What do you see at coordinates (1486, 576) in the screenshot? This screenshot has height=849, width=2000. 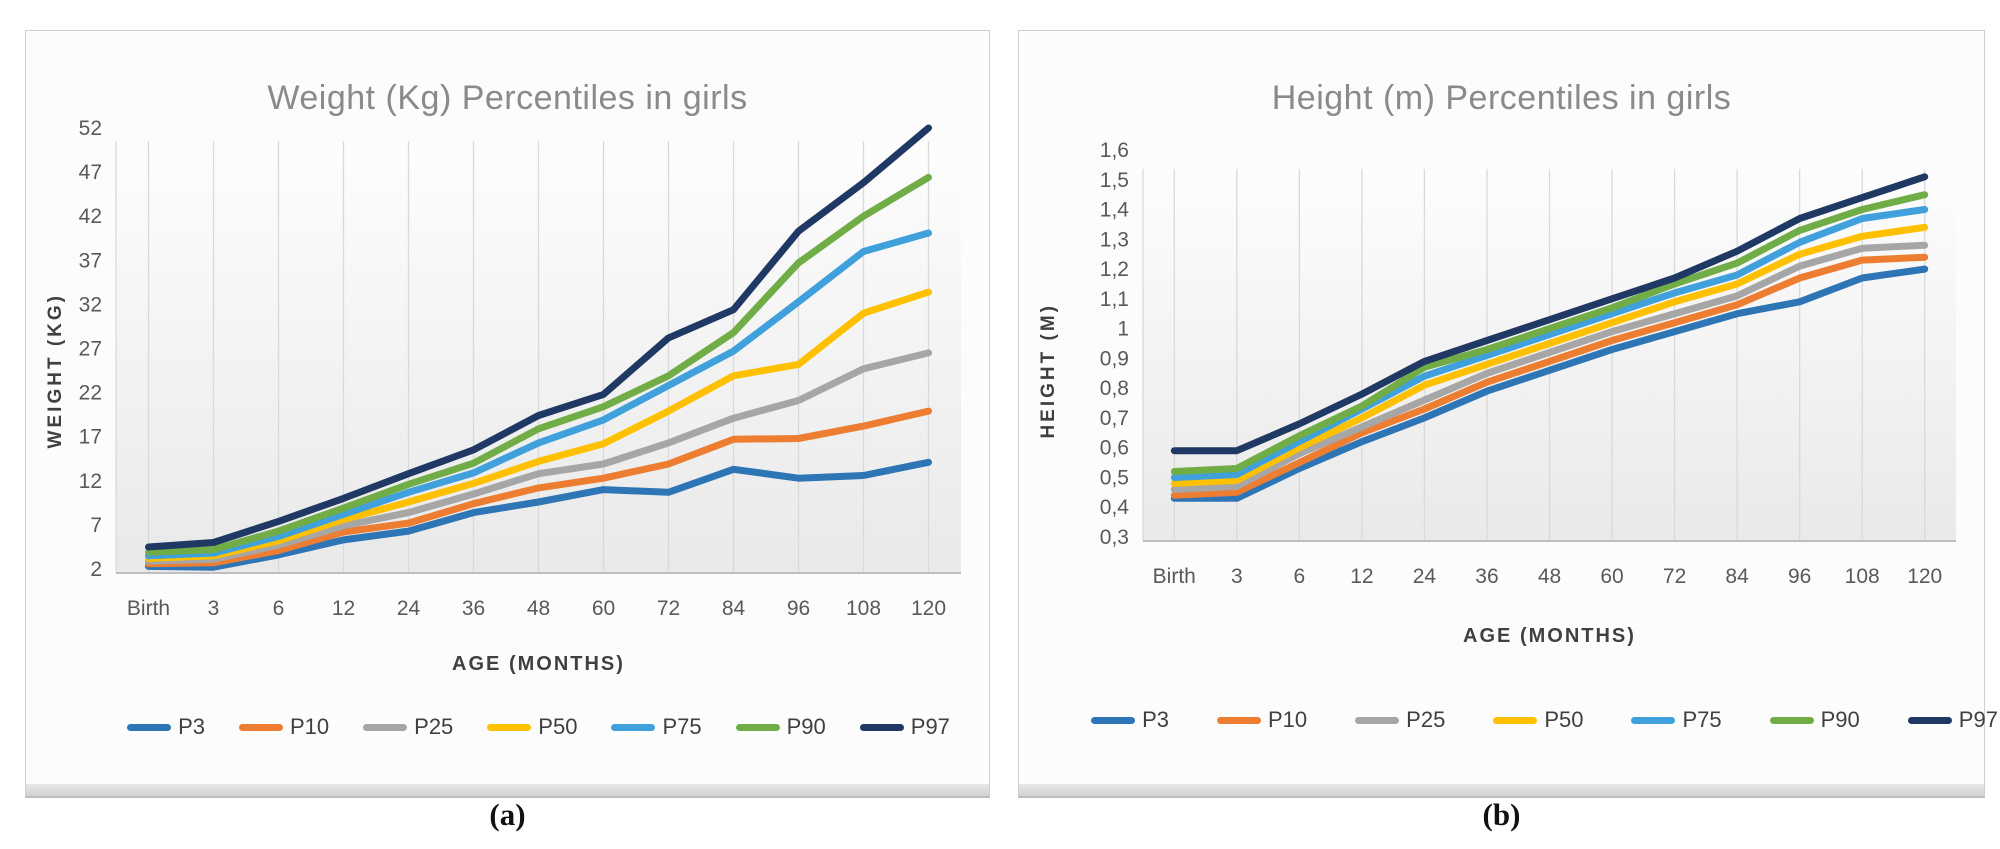 I see `x-tick-label: 36` at bounding box center [1486, 576].